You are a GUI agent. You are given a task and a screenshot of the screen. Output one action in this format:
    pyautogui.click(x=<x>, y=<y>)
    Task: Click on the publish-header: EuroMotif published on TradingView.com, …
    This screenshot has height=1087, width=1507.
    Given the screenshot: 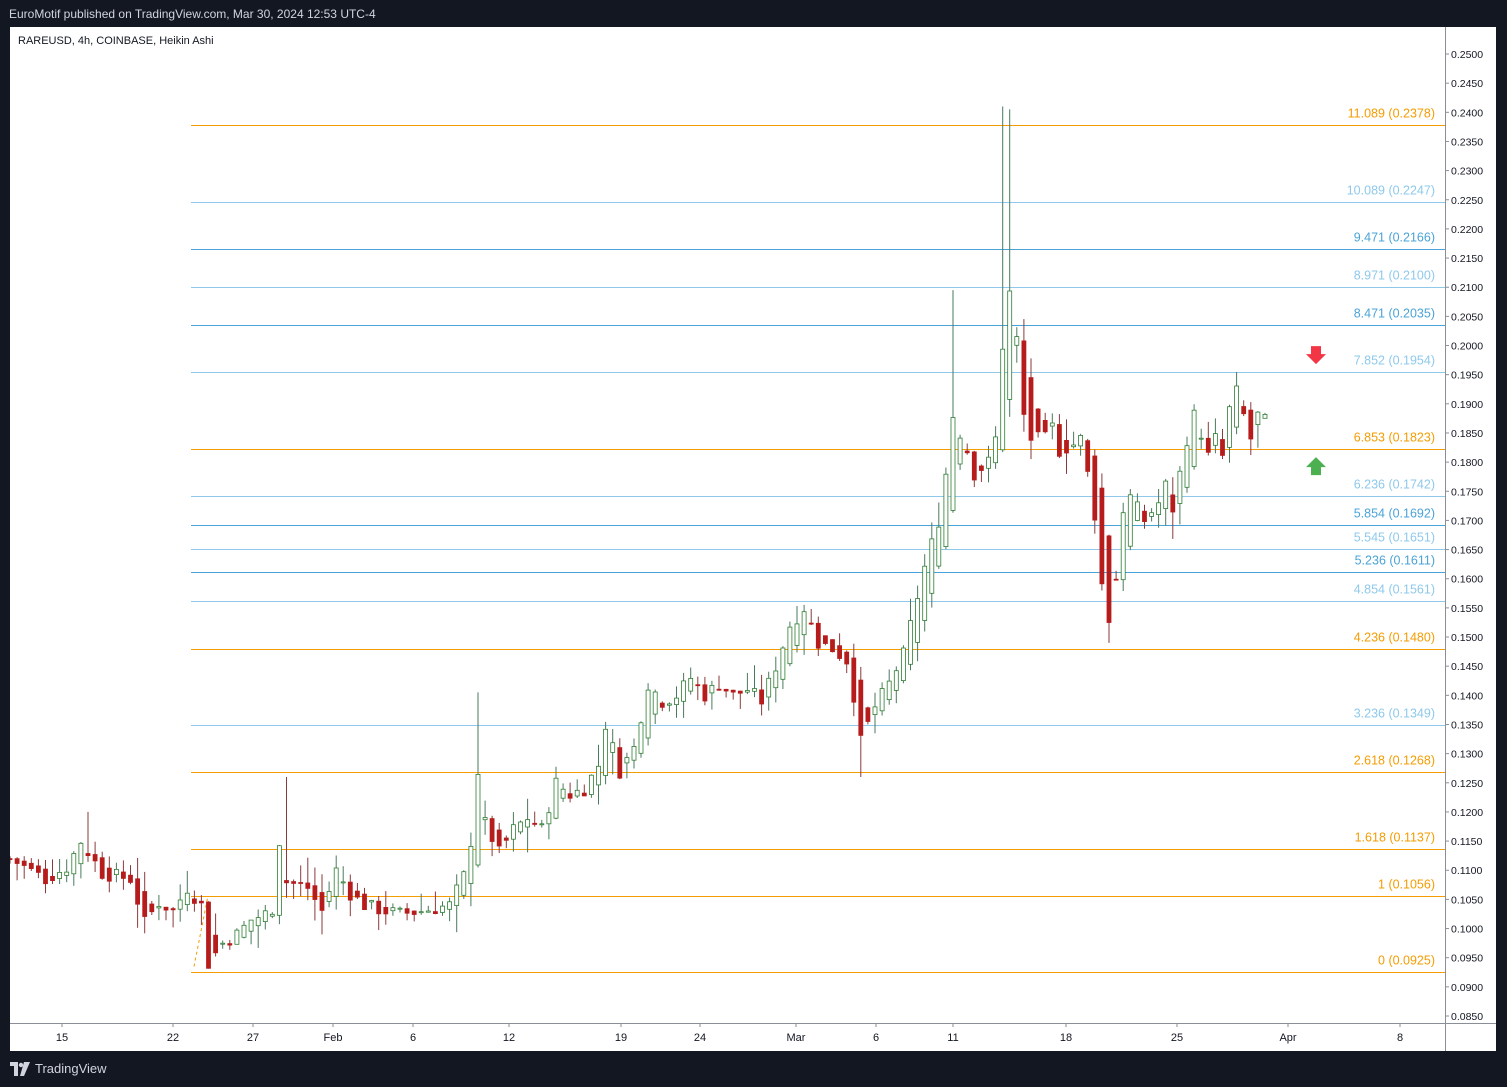 What is the action you would take?
    pyautogui.click(x=753, y=13)
    